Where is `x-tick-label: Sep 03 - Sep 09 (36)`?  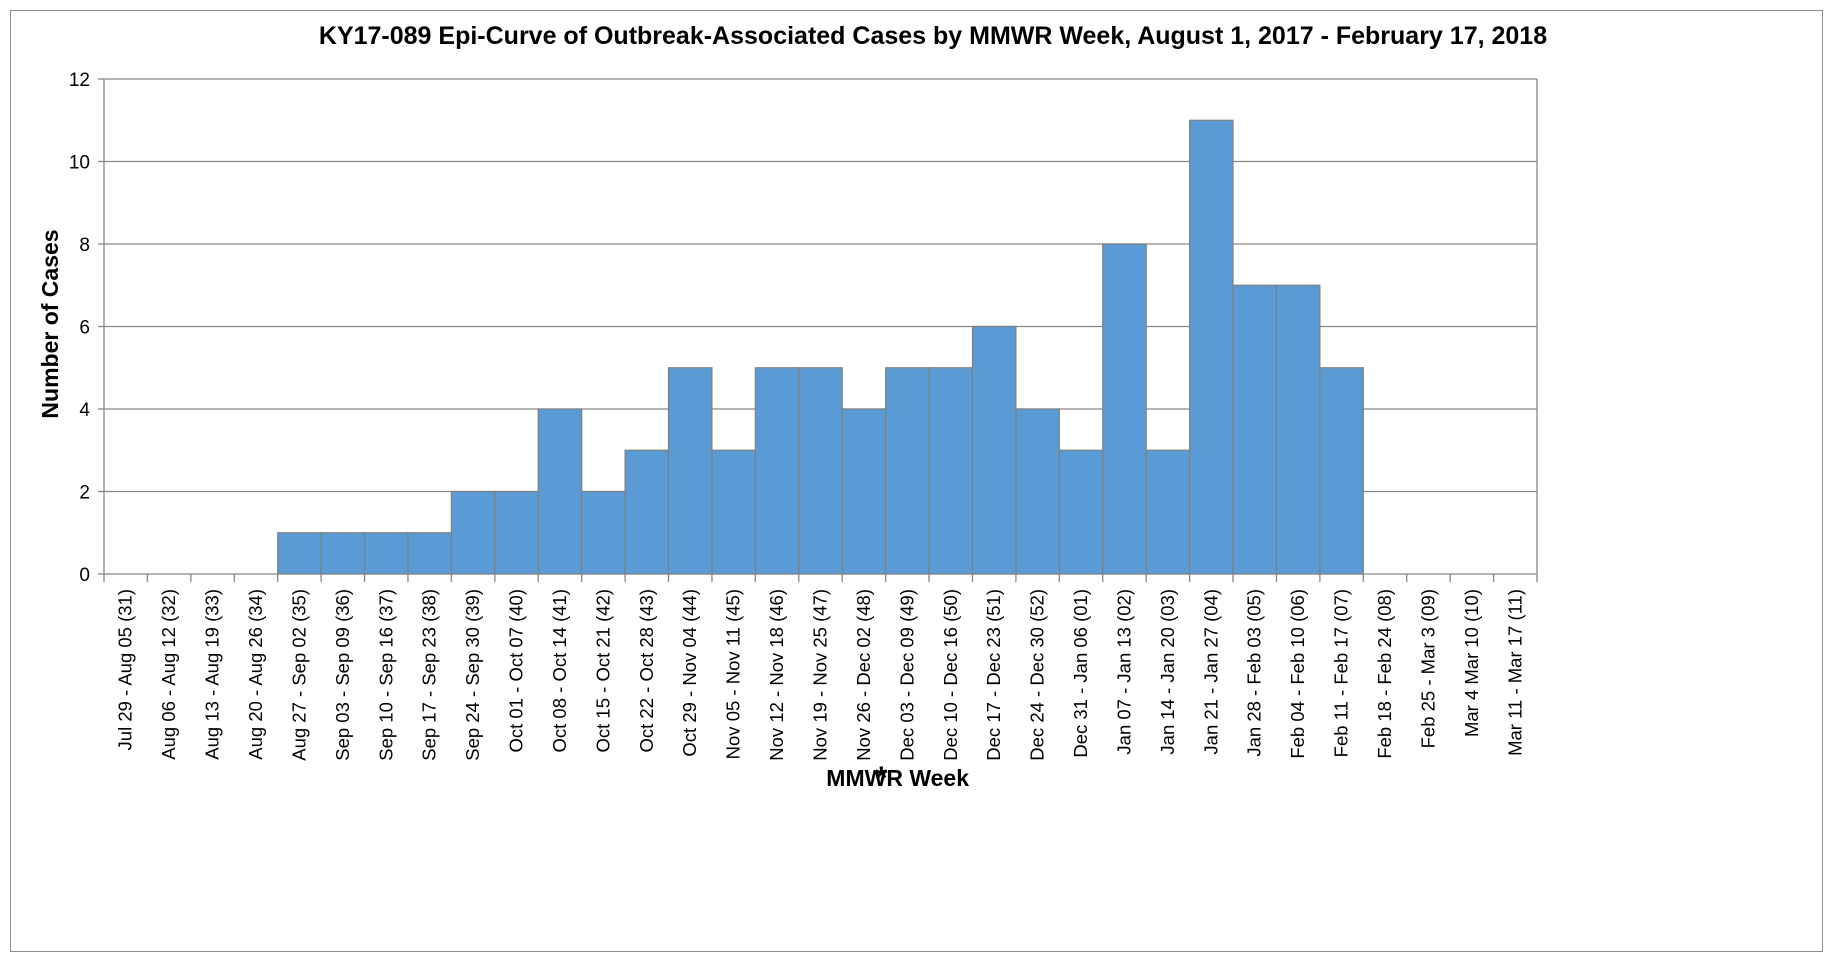 x-tick-label: Sep 03 - Sep 09 (36) is located at coordinates (342, 675).